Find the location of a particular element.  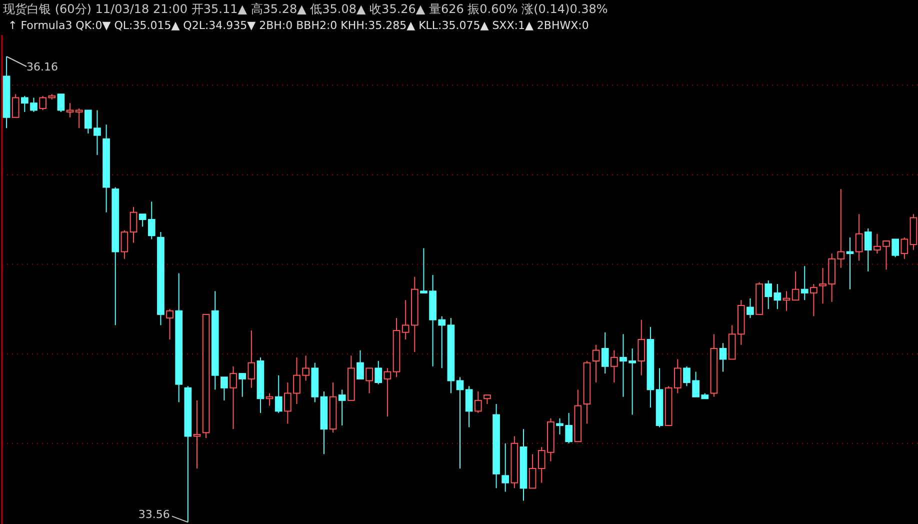

annotation: 36.16 is located at coordinates (42, 67).